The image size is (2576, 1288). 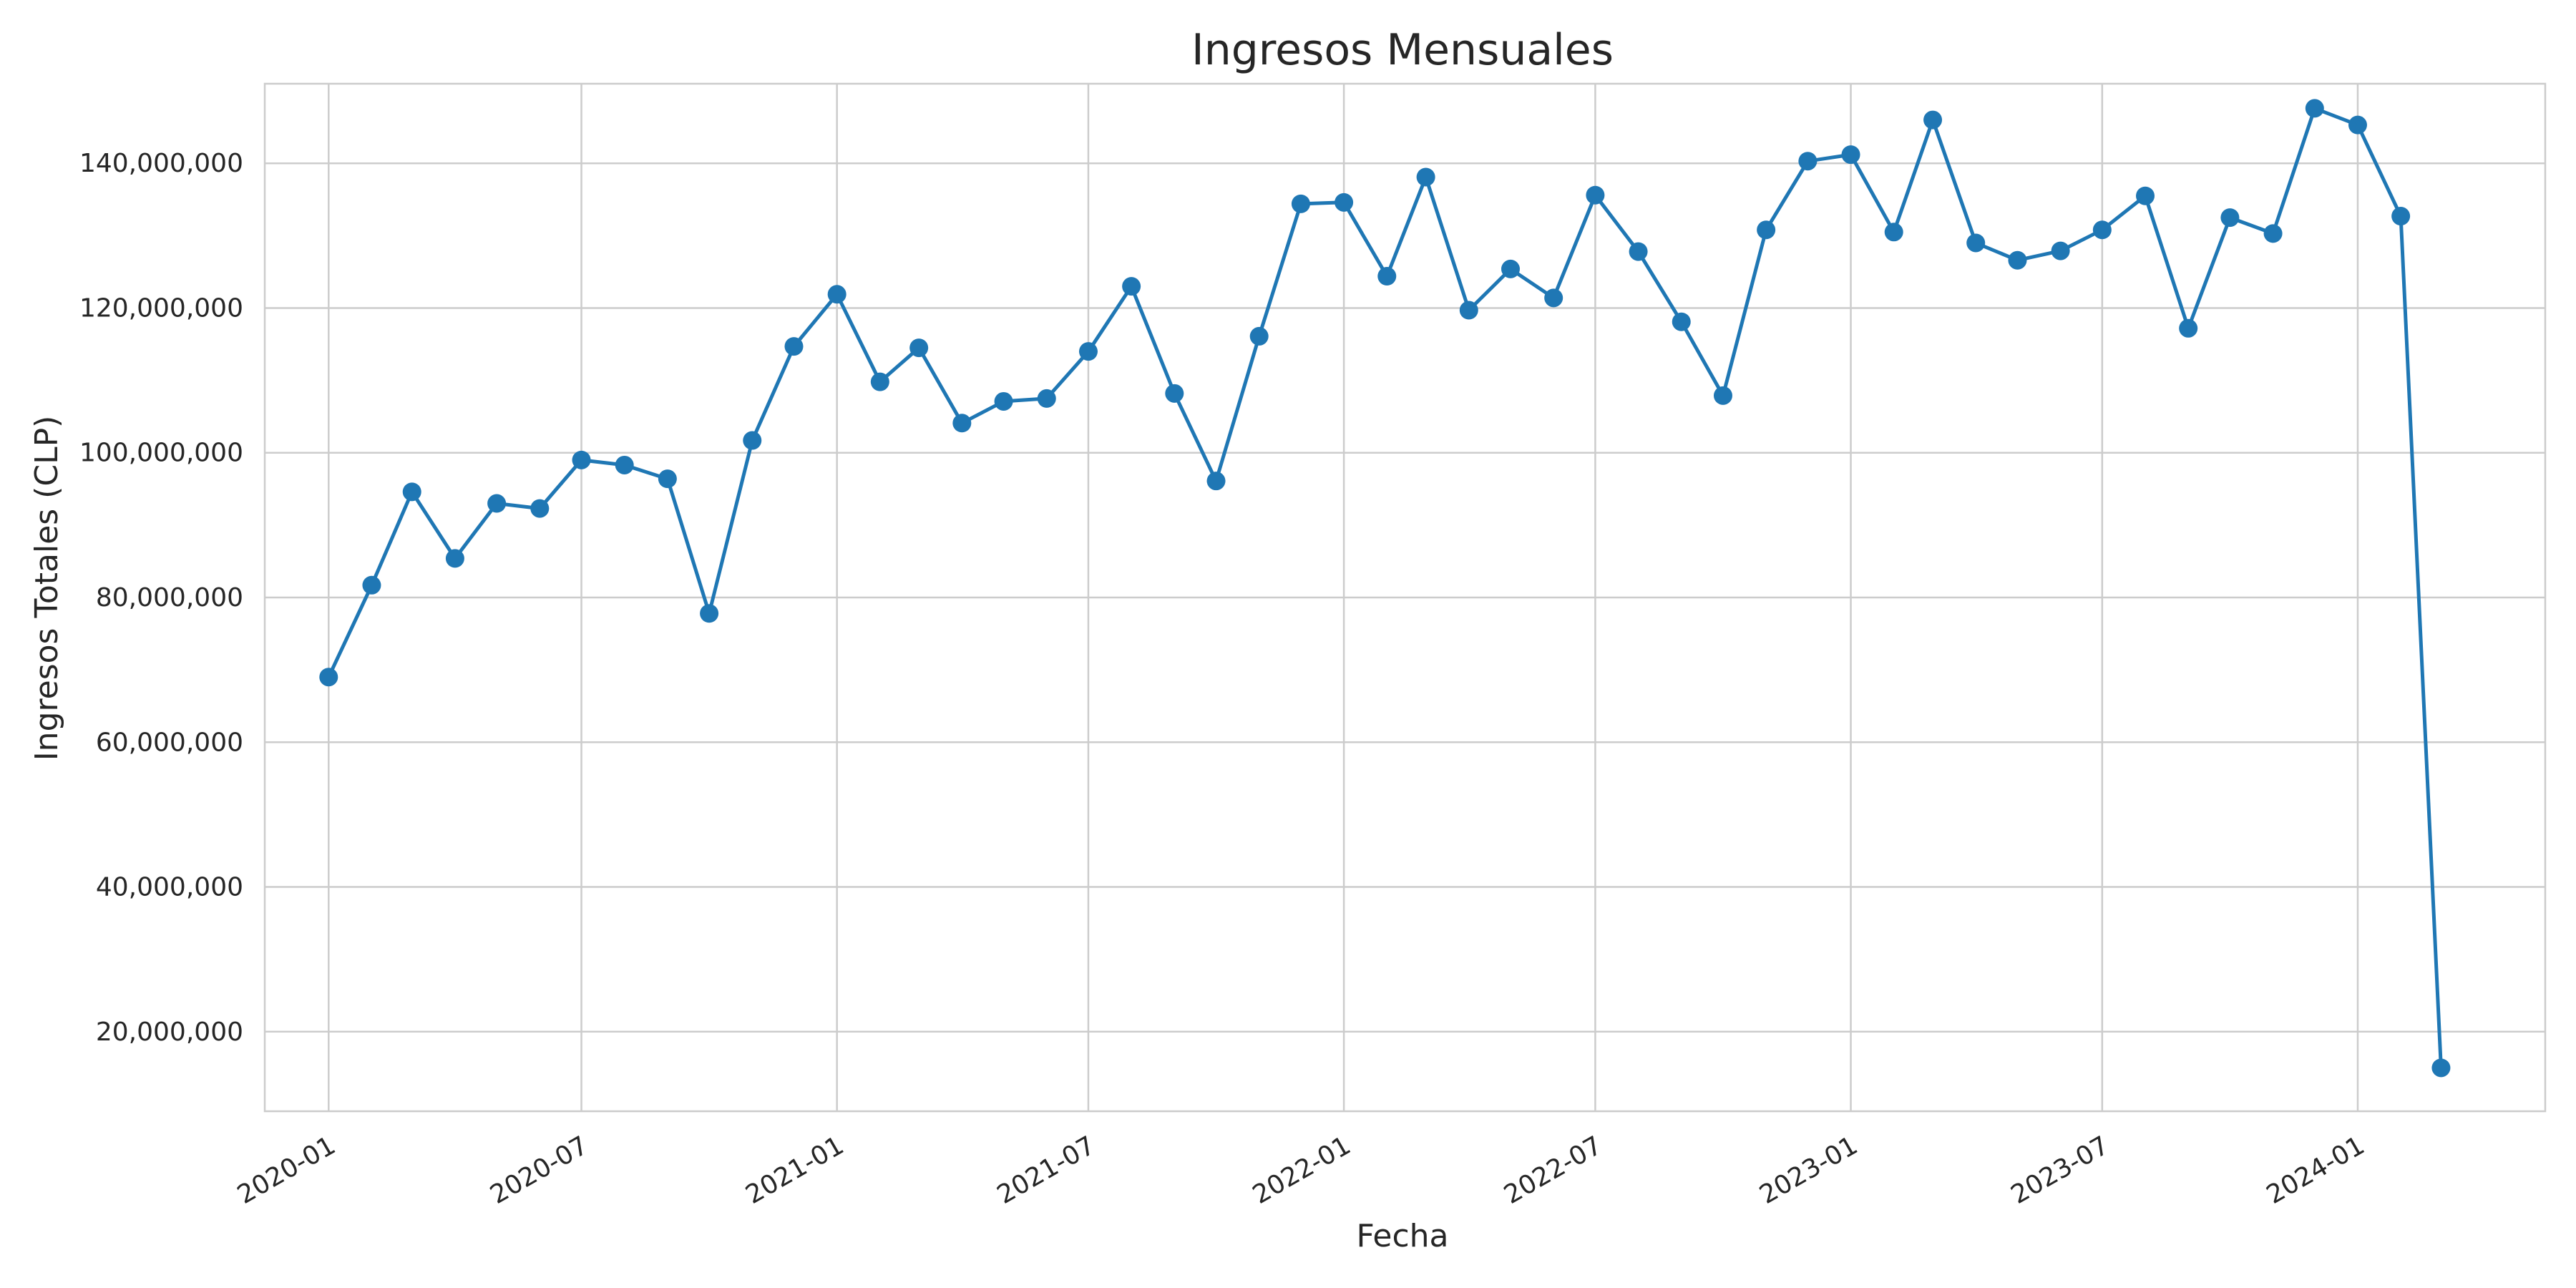 What do you see at coordinates (161, 308) in the screenshot?
I see `y-tick-label: 120,000,000` at bounding box center [161, 308].